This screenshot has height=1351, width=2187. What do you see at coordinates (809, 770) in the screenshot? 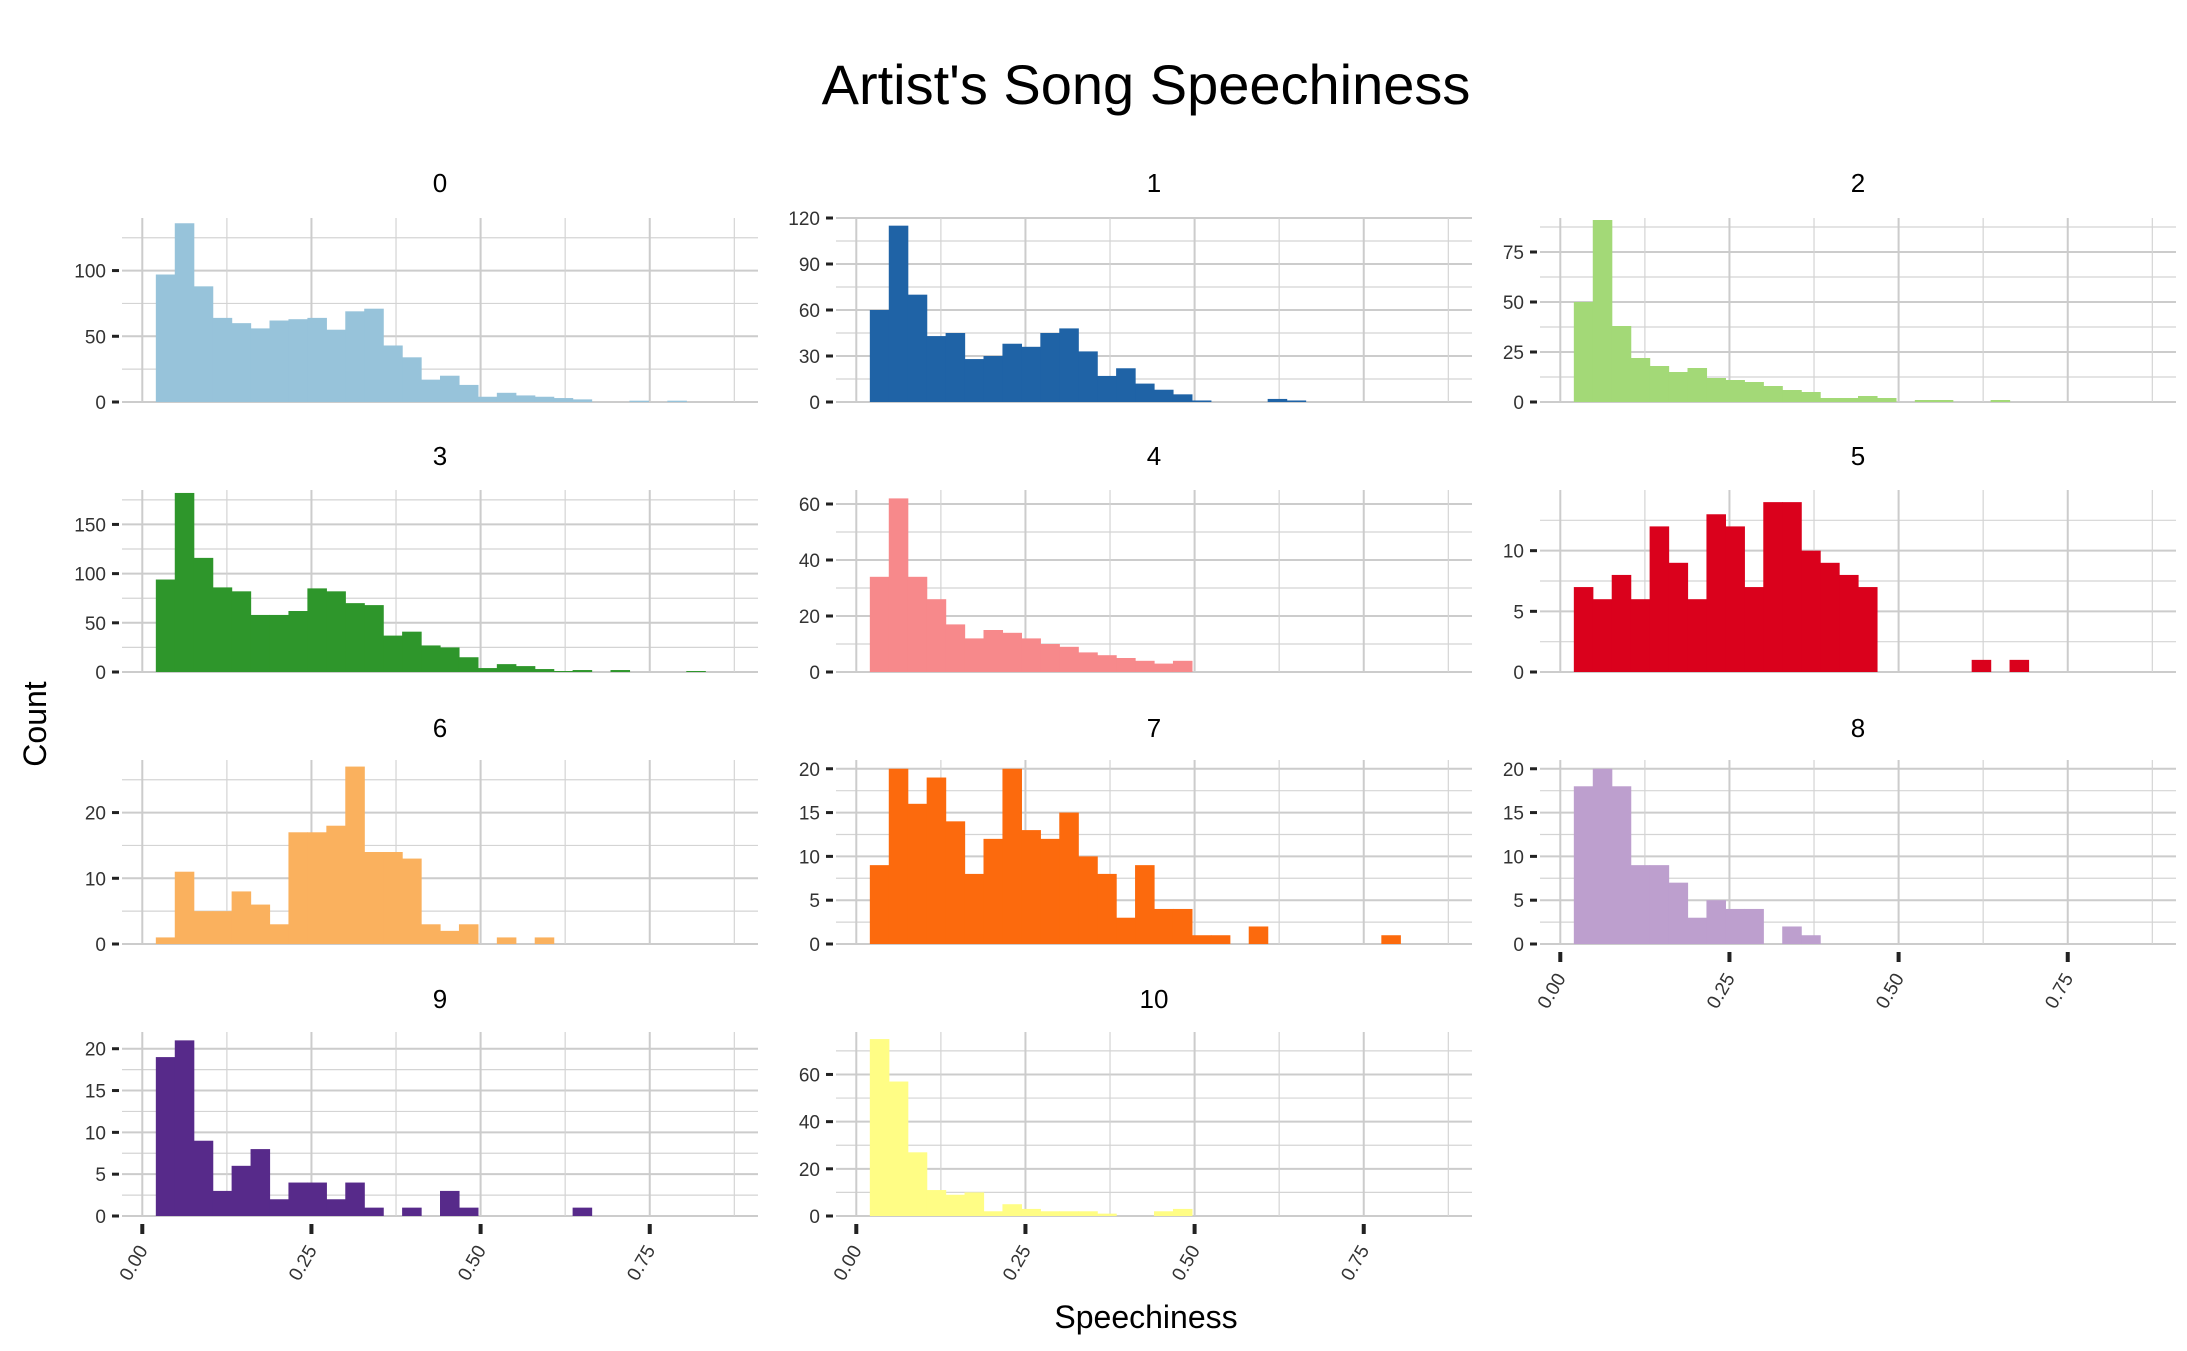
I see `y-tick-label: 20` at bounding box center [809, 770].